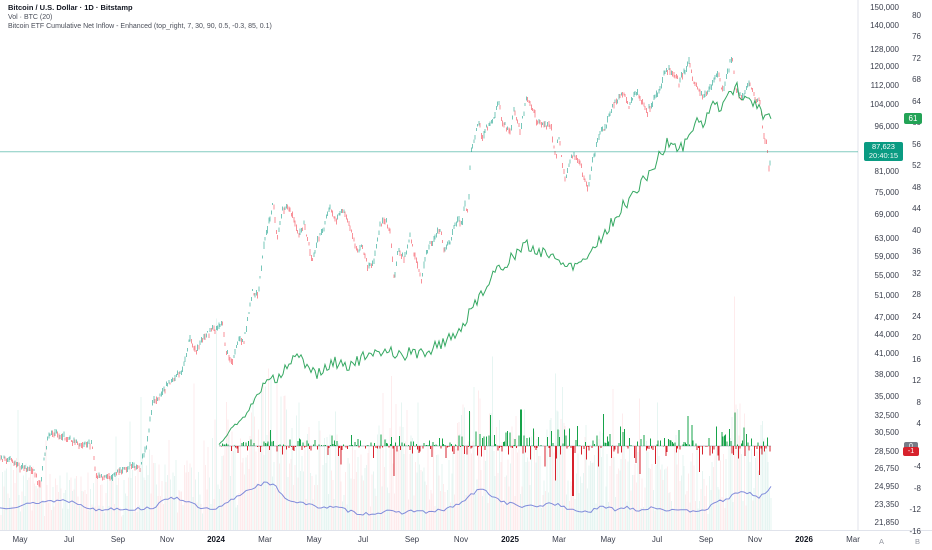  What do you see at coordinates (916, 316) in the screenshot?
I see `secondary-tick-label: 24` at bounding box center [916, 316].